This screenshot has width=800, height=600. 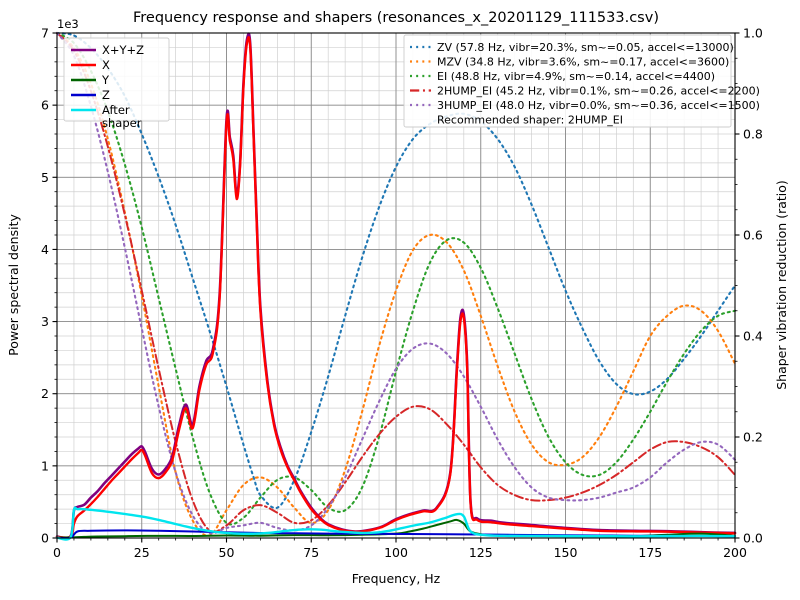 What do you see at coordinates (45, 393) in the screenshot?
I see `y-tick-label: 2` at bounding box center [45, 393].